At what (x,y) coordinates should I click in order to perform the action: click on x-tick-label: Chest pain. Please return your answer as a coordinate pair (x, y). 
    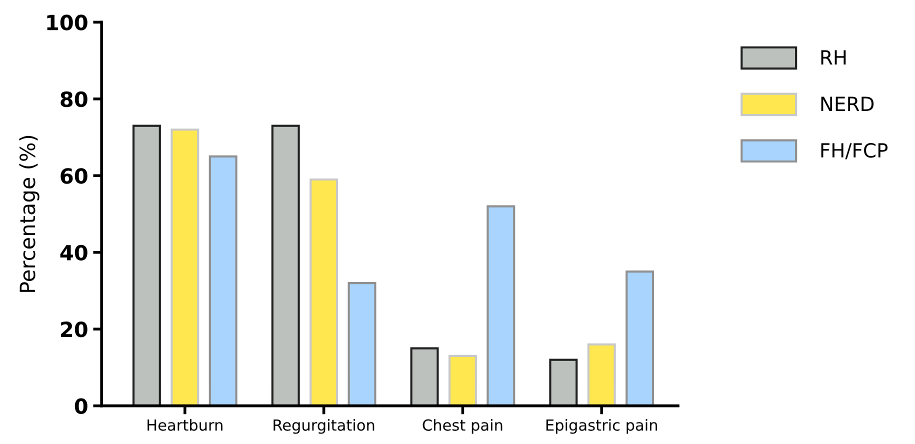
    Looking at the image, I should click on (462, 426).